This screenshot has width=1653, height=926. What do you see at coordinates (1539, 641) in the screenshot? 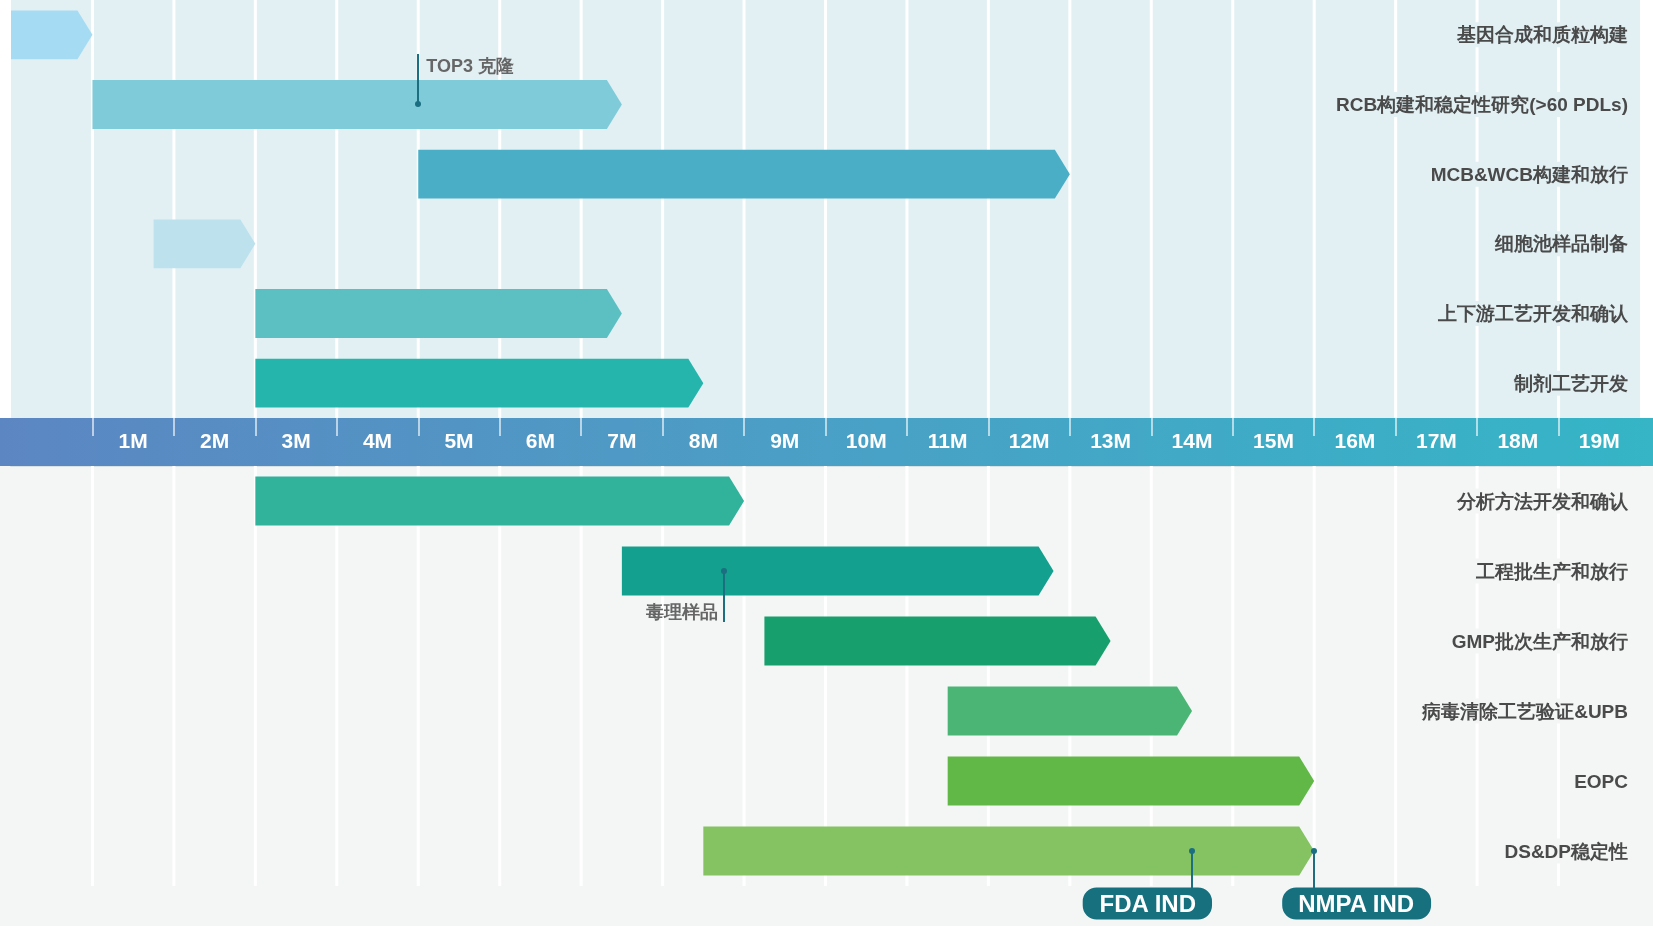
I see `y-tick-label: GMP批次生产和放行` at bounding box center [1539, 641].